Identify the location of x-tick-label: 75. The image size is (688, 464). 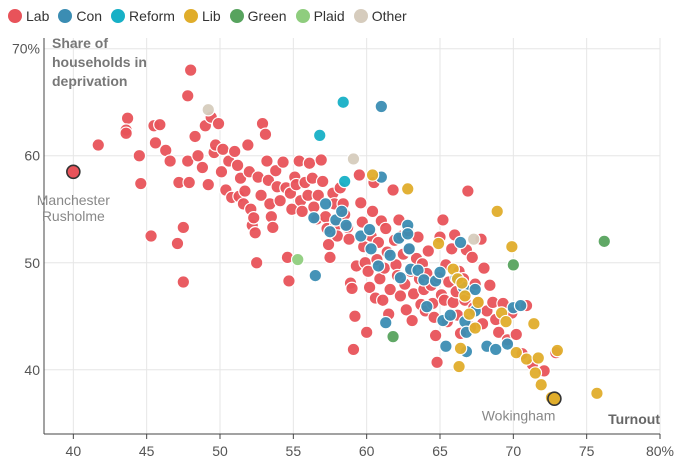
(587, 451).